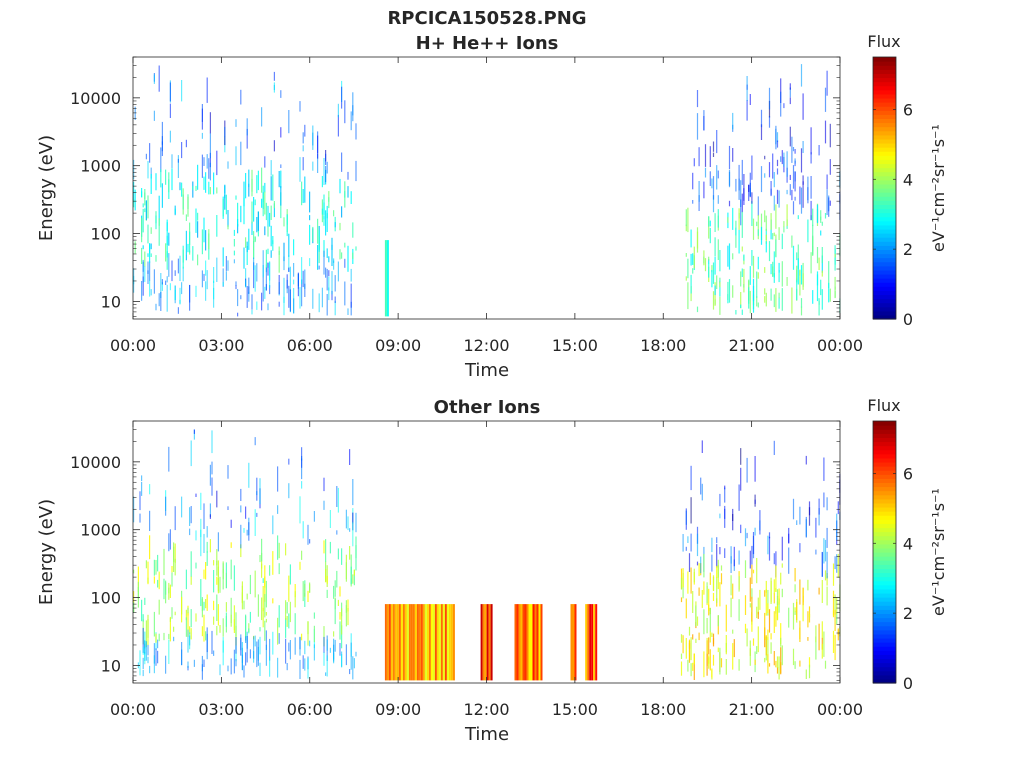  What do you see at coordinates (105, 234) in the screenshot?
I see `y-tick-label: 100` at bounding box center [105, 234].